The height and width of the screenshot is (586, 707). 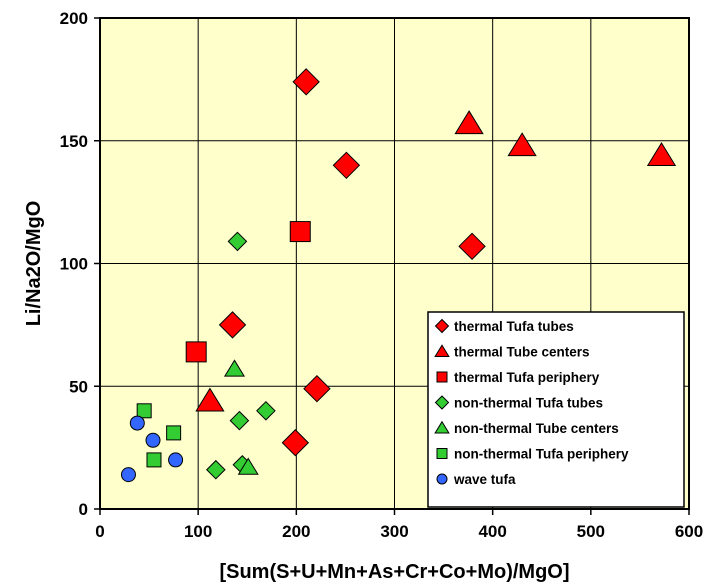 What do you see at coordinates (99, 531) in the screenshot?
I see `x-tick-label: 0` at bounding box center [99, 531].